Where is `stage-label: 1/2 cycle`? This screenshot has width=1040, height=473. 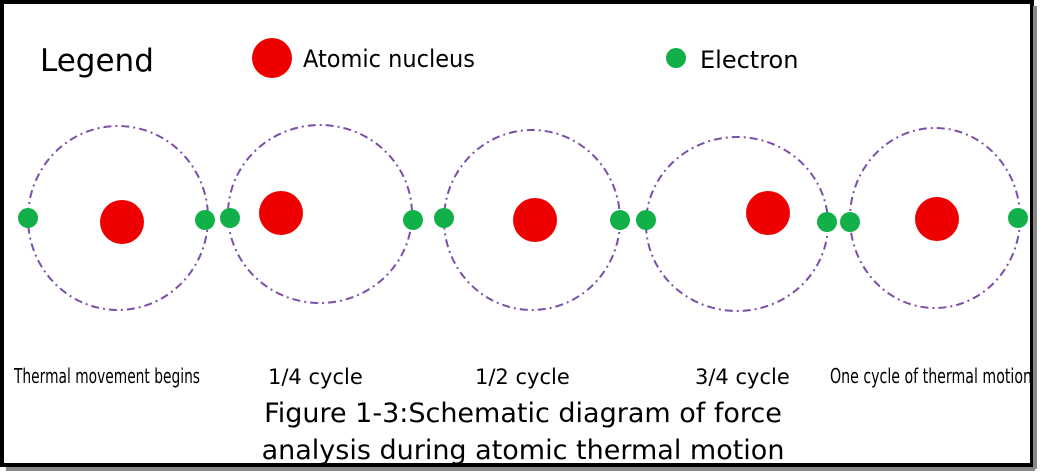
stage-label: 1/2 cycle is located at coordinates (522, 377).